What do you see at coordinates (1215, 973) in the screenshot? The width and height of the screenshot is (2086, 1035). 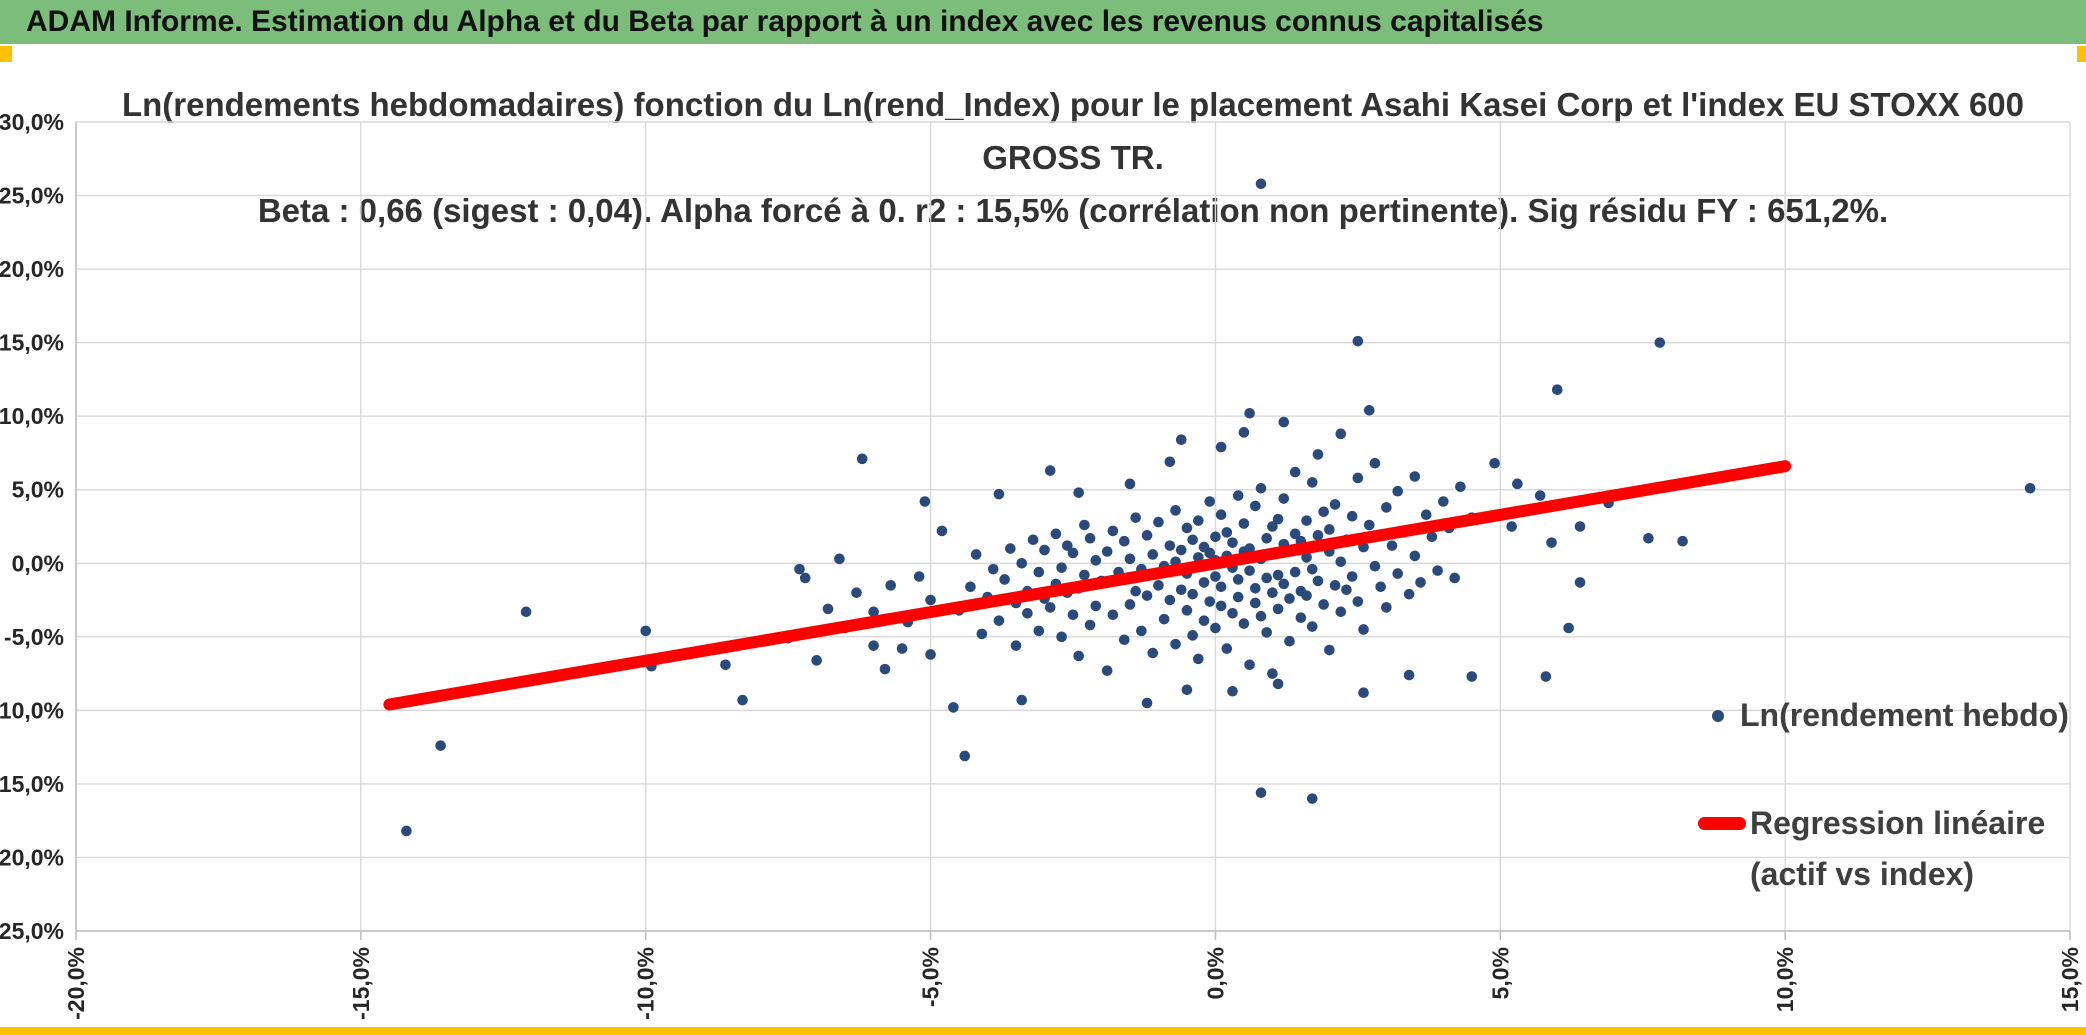 I see `x-axis-tick-label: 0,0%` at bounding box center [1215, 973].